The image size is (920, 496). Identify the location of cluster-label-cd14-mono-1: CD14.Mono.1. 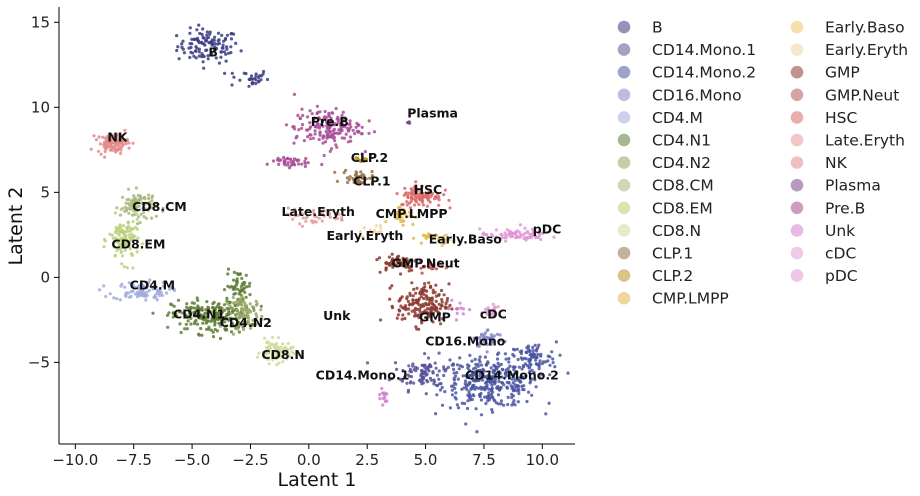
(363, 375).